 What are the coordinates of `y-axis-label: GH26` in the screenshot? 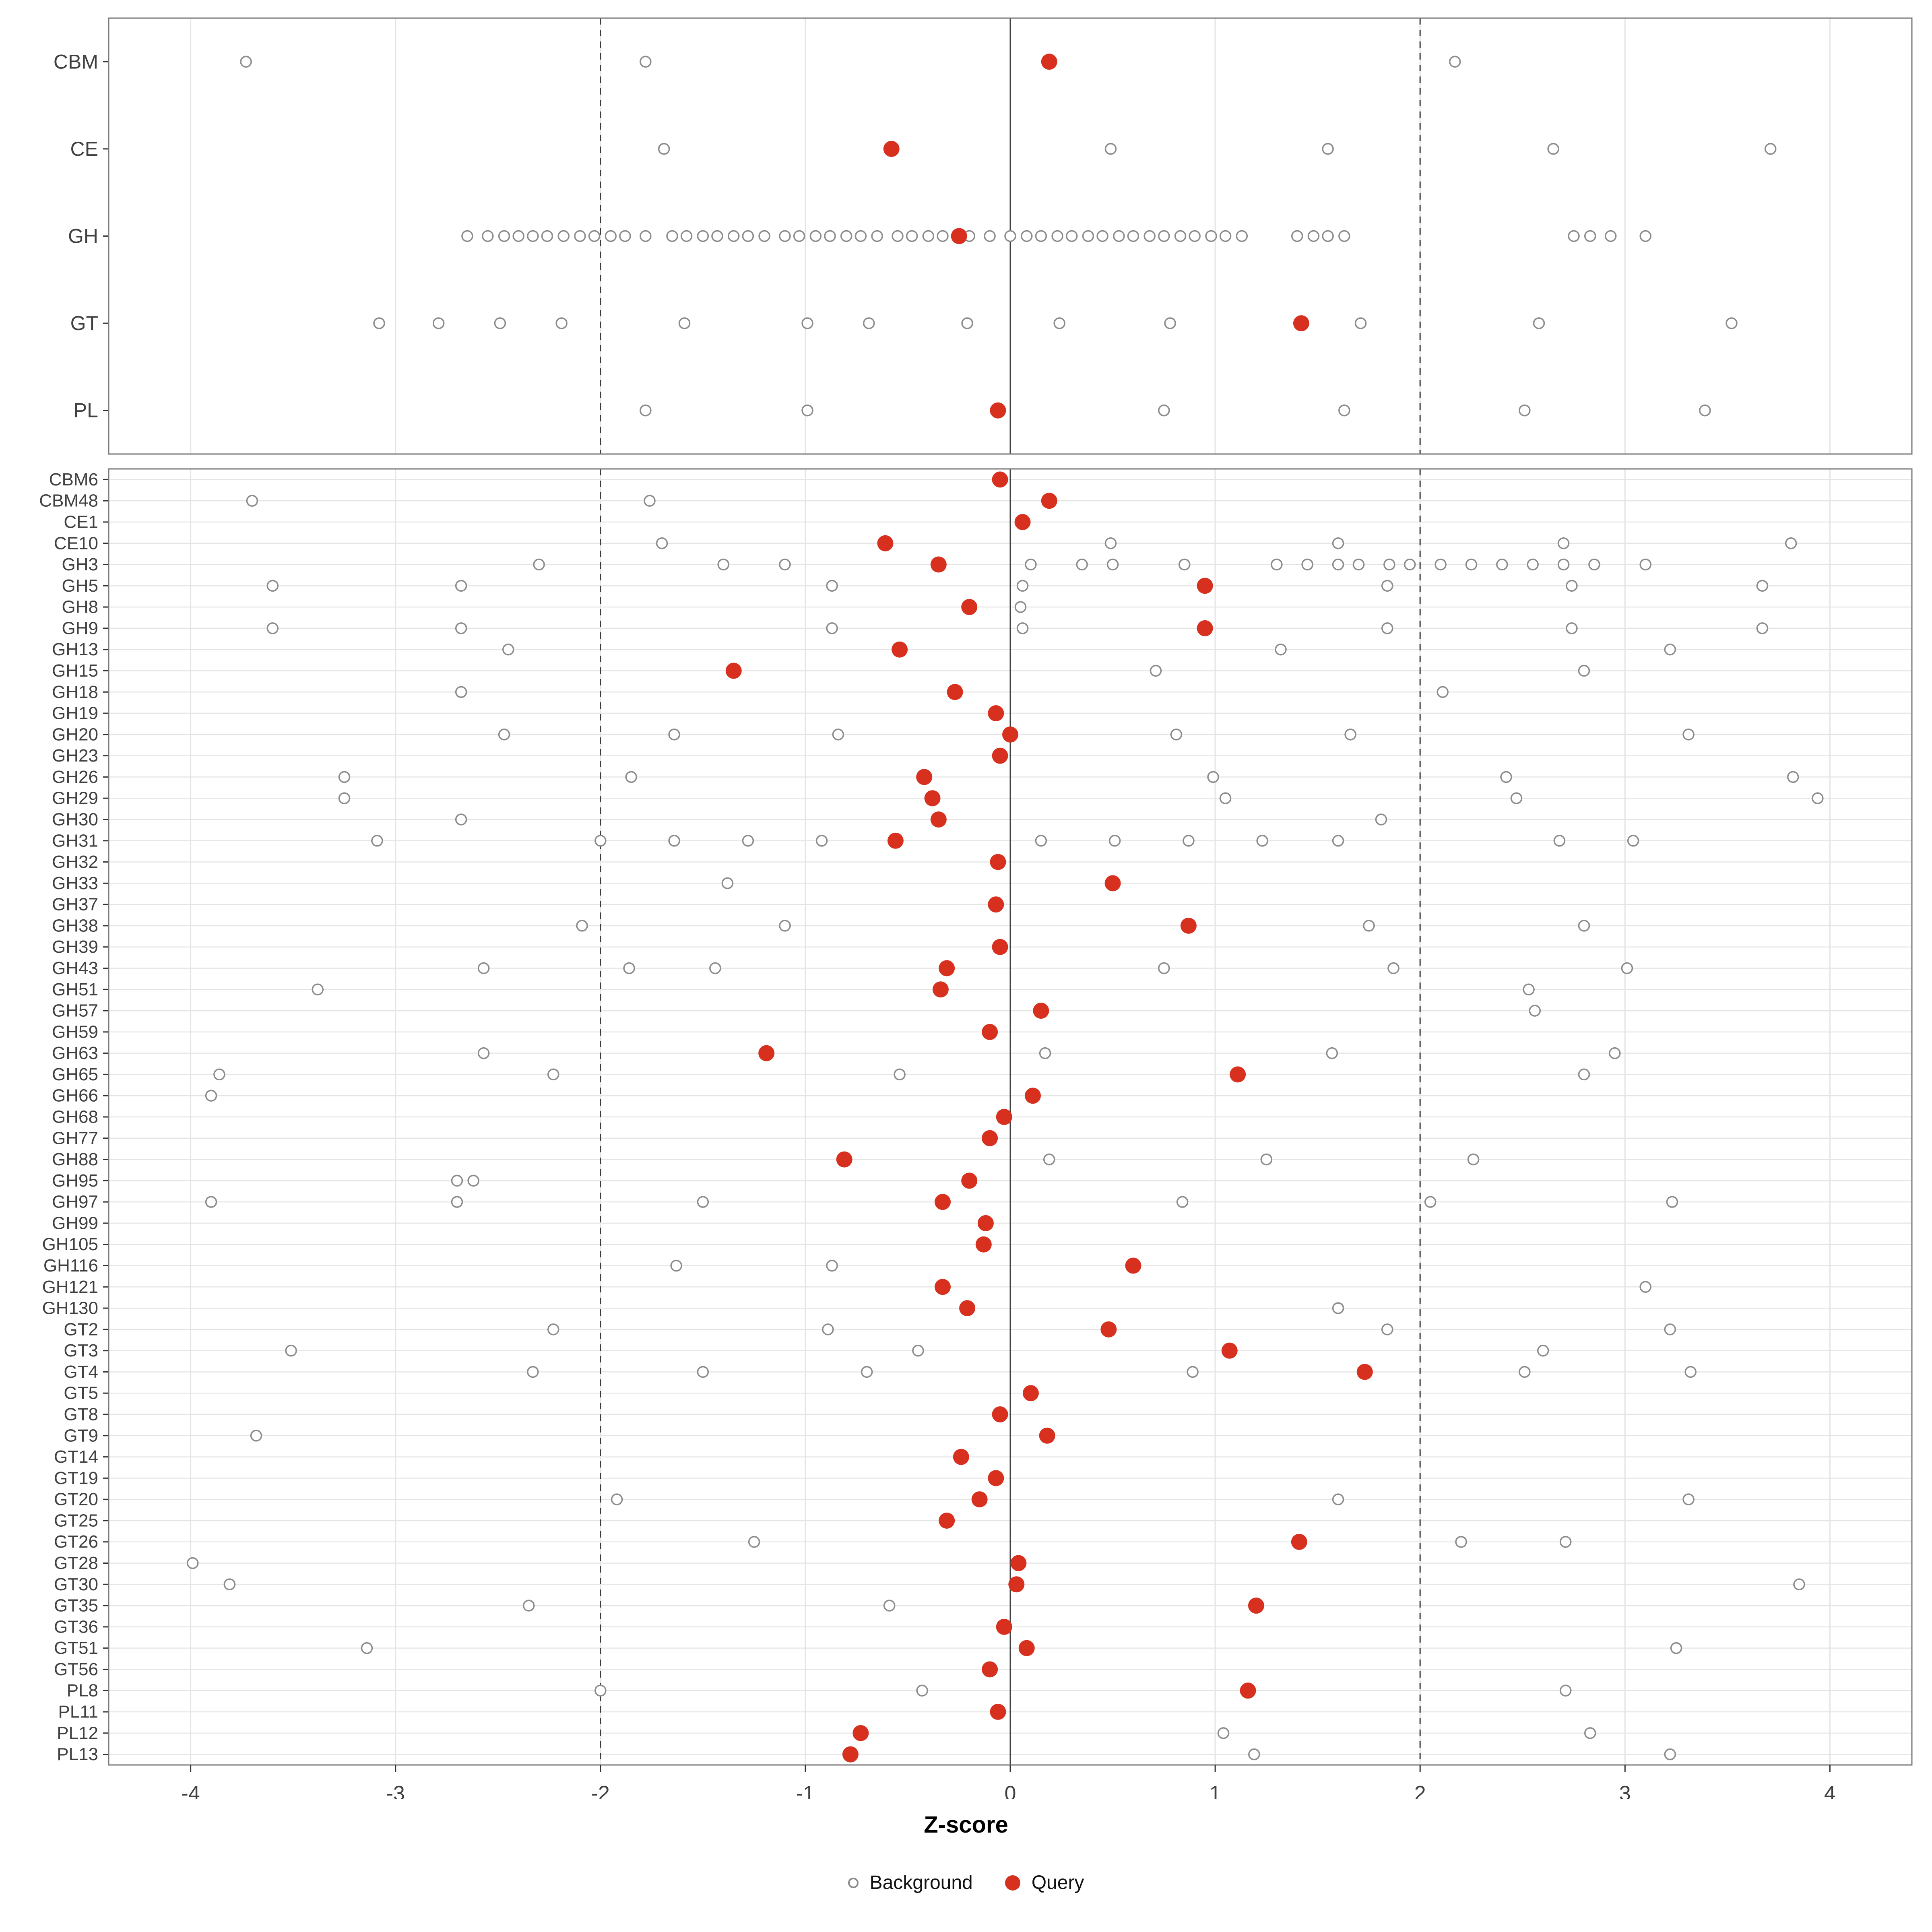 It's located at (75, 777).